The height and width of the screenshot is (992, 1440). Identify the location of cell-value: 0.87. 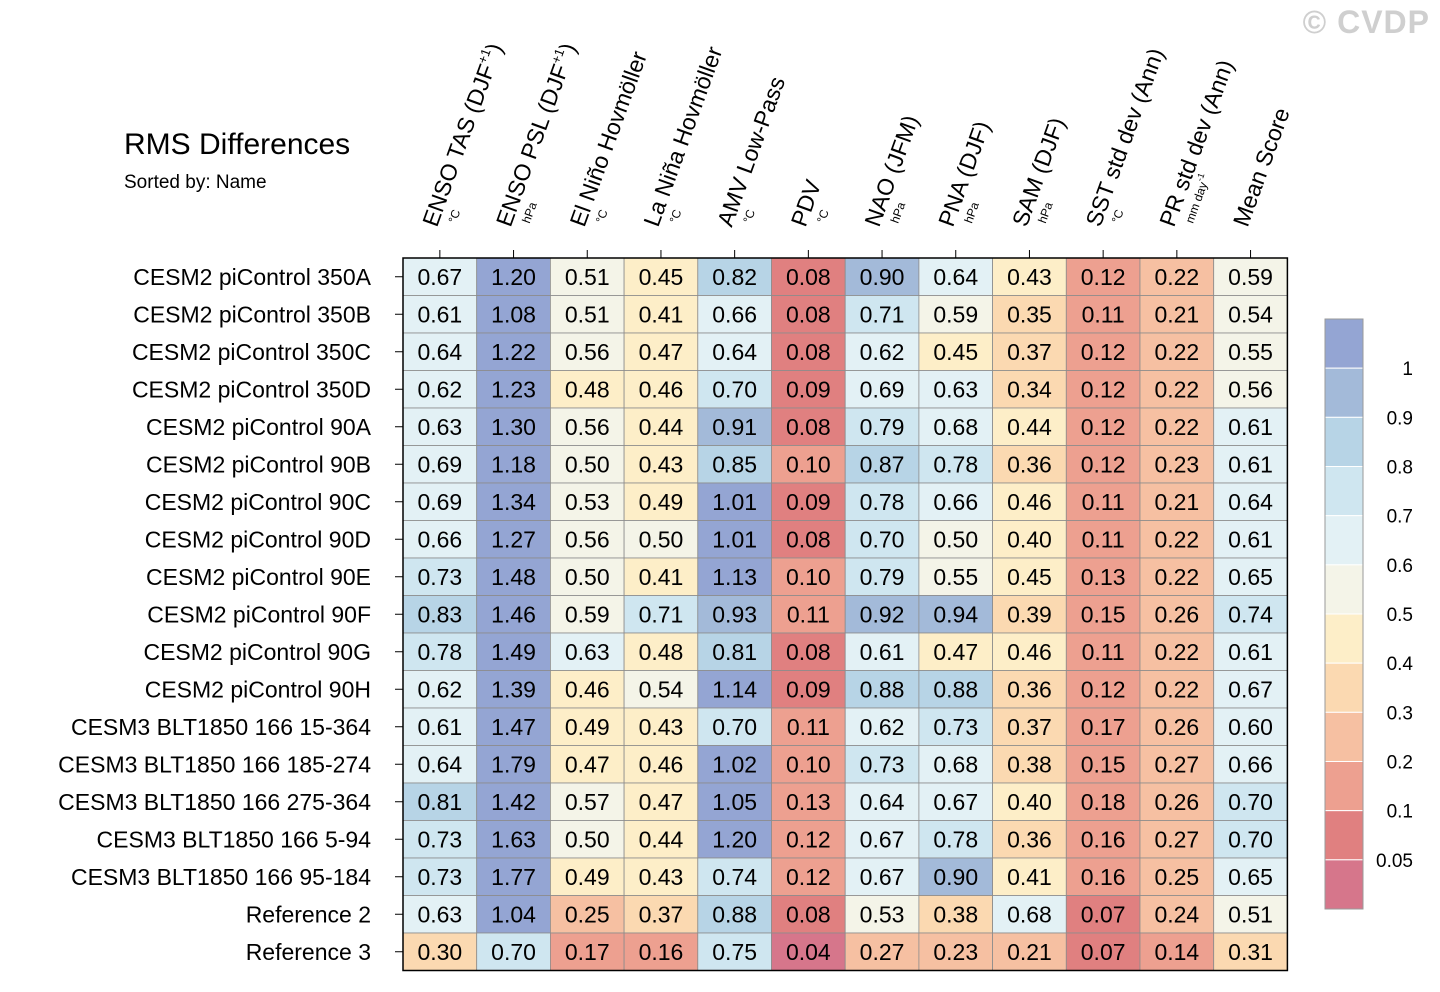
(882, 464).